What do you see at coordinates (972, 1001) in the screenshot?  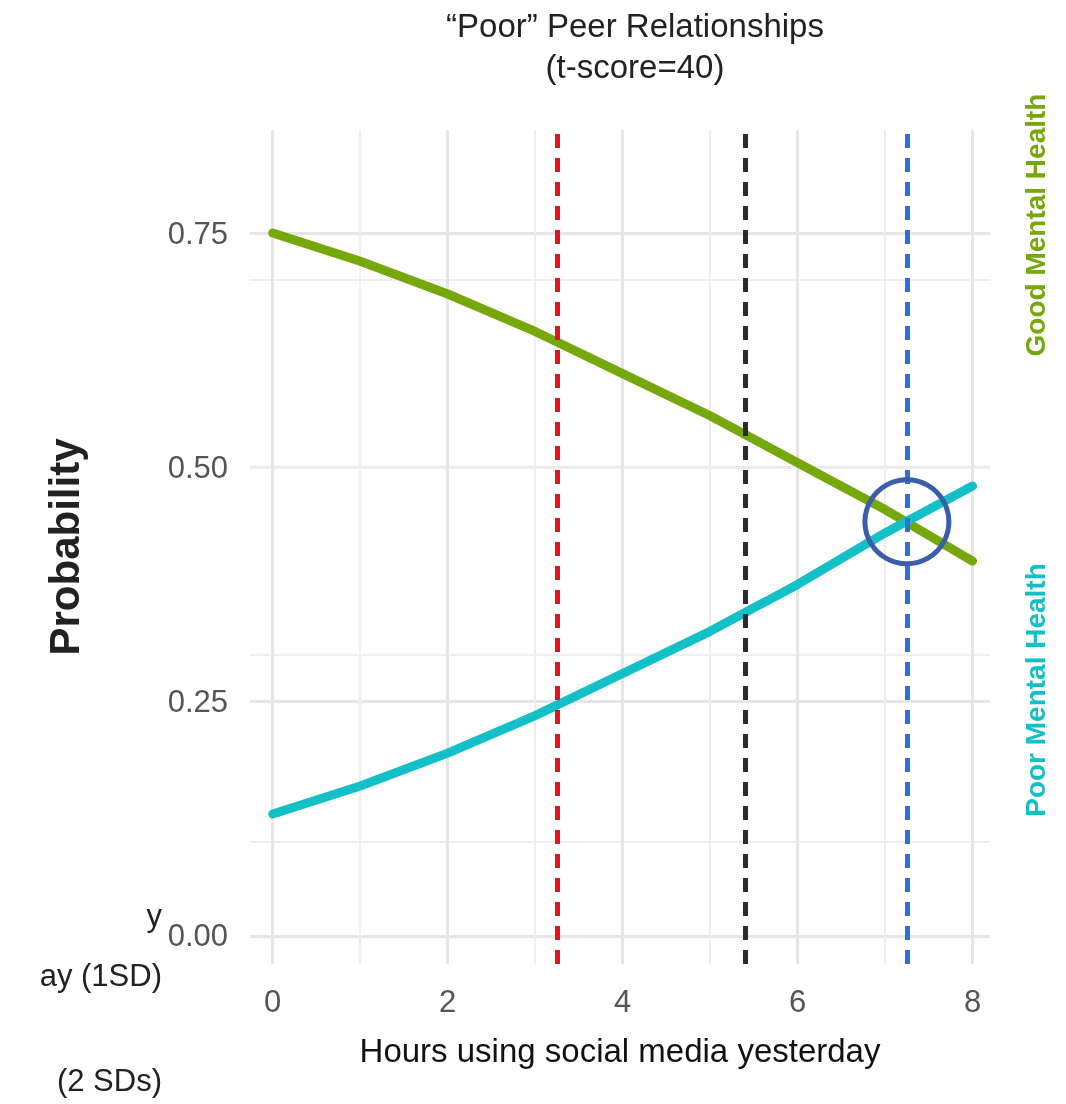 I see `x-tick-label: 8` at bounding box center [972, 1001].